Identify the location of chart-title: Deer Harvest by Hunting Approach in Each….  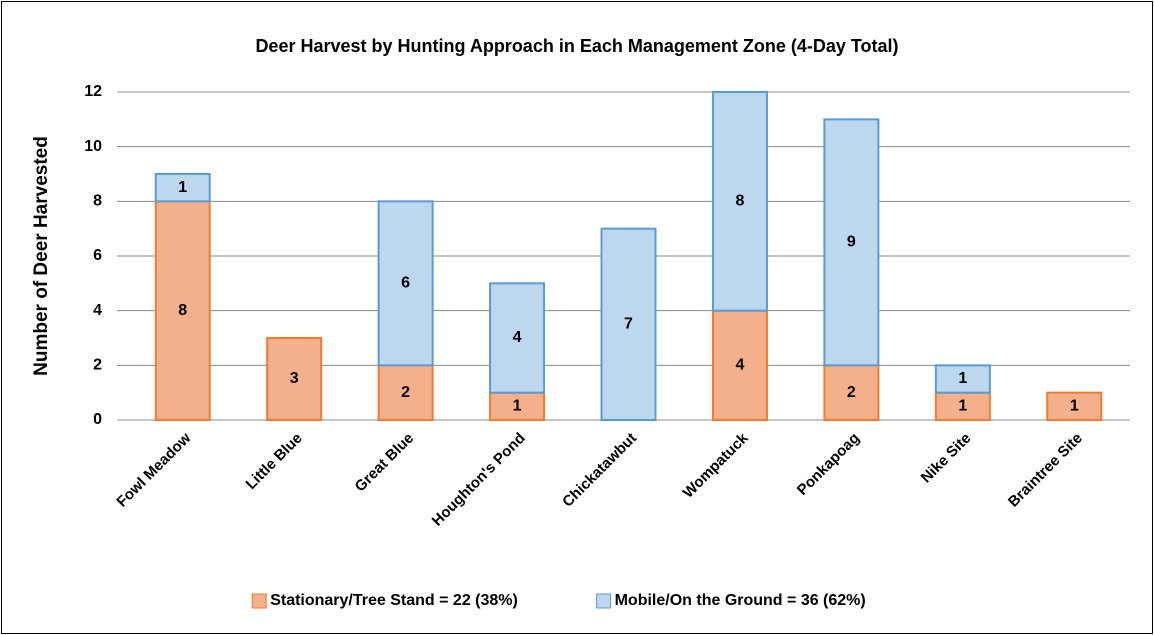
(576, 46).